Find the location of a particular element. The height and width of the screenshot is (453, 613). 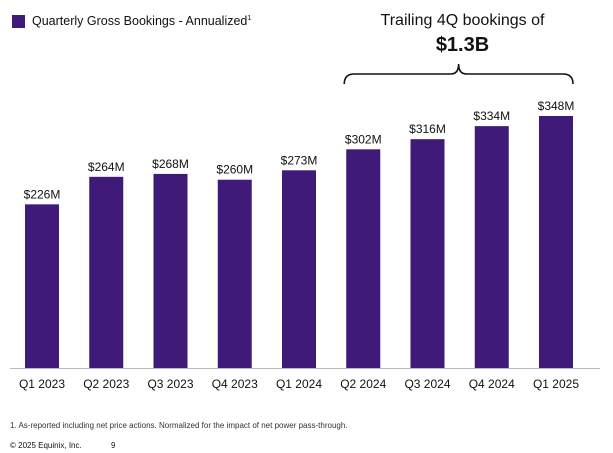

x-tick-label: Q2 2024 is located at coordinates (363, 384).